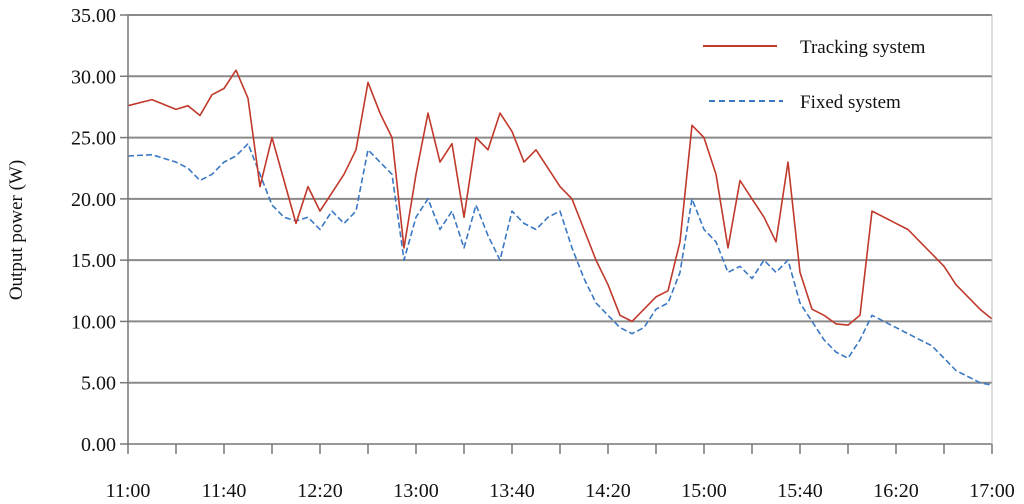 This screenshot has height=504, width=1024. I want to click on y-axis-title: Output power (W), so click(16, 230).